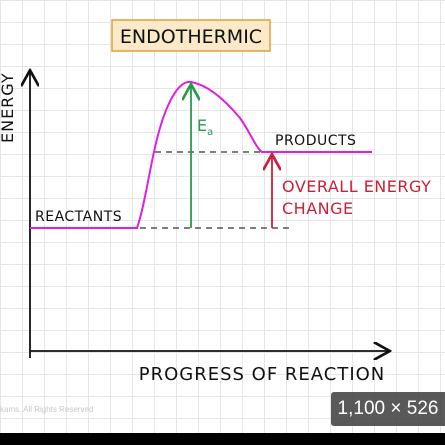 The image size is (445, 445). What do you see at coordinates (262, 374) in the screenshot?
I see `x-axis-label: PROGRESS OF REACTION` at bounding box center [262, 374].